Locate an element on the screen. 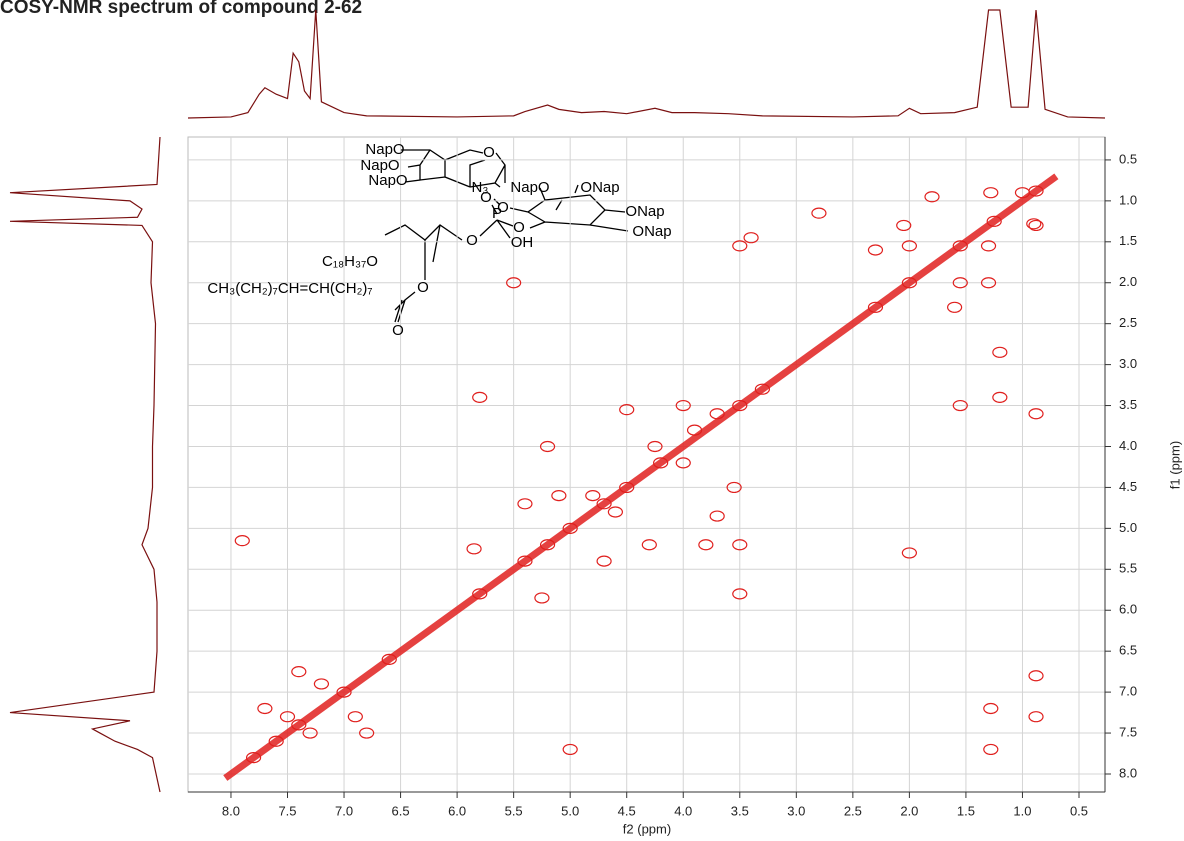  structure-label: CH₃(CH₂)₇CH=CH(CH₂)₇ is located at coordinates (289, 288).